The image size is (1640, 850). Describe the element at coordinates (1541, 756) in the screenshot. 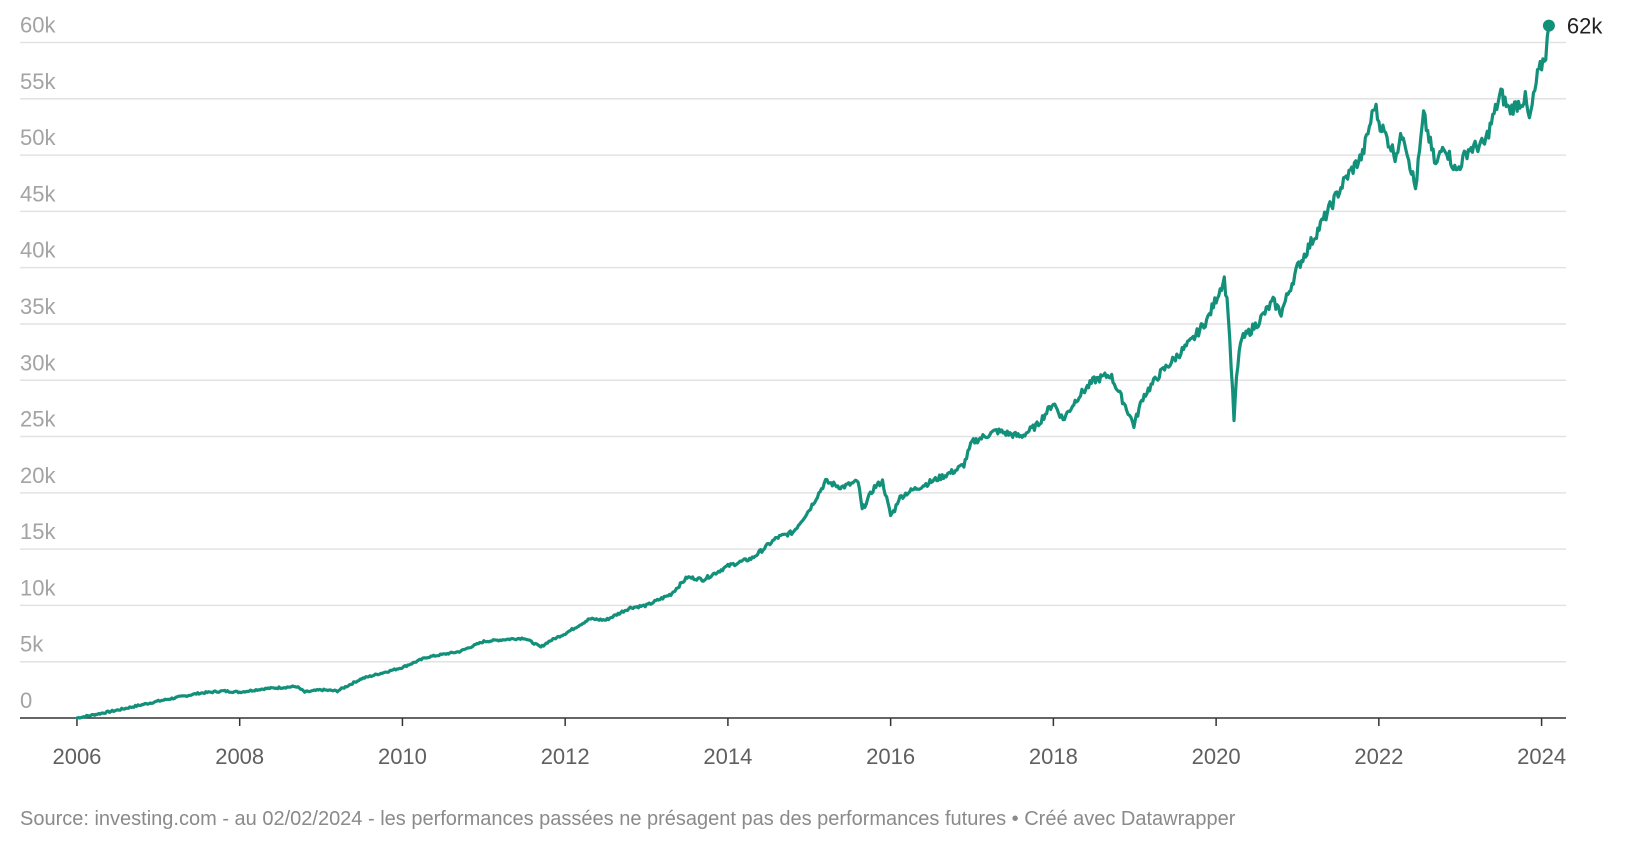

I see `x-tick-label: 2024` at that location.